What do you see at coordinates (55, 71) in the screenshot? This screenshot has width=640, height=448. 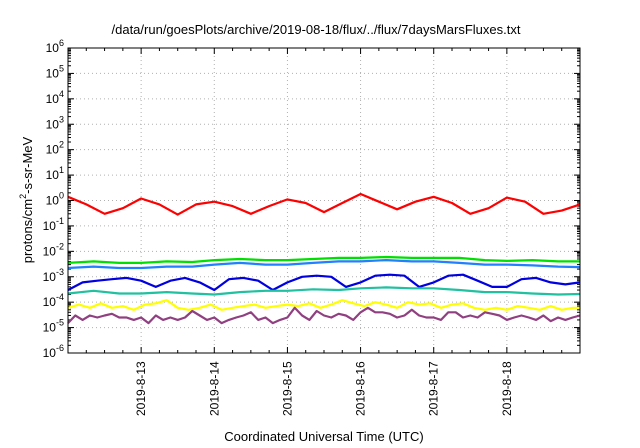 I see `y-tick-label: 10⁵` at bounding box center [55, 71].